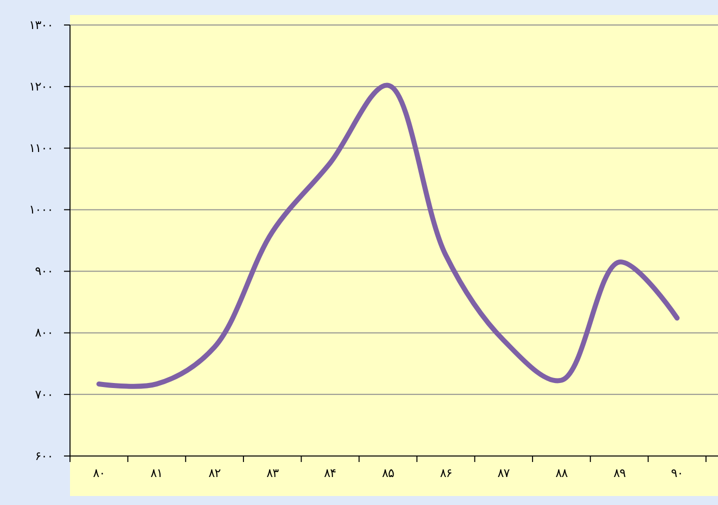 Image resolution: width=718 pixels, height=505 pixels. Describe the element at coordinates (44, 394) in the screenshot. I see `y-tick-label: ۷۰۰` at that location.